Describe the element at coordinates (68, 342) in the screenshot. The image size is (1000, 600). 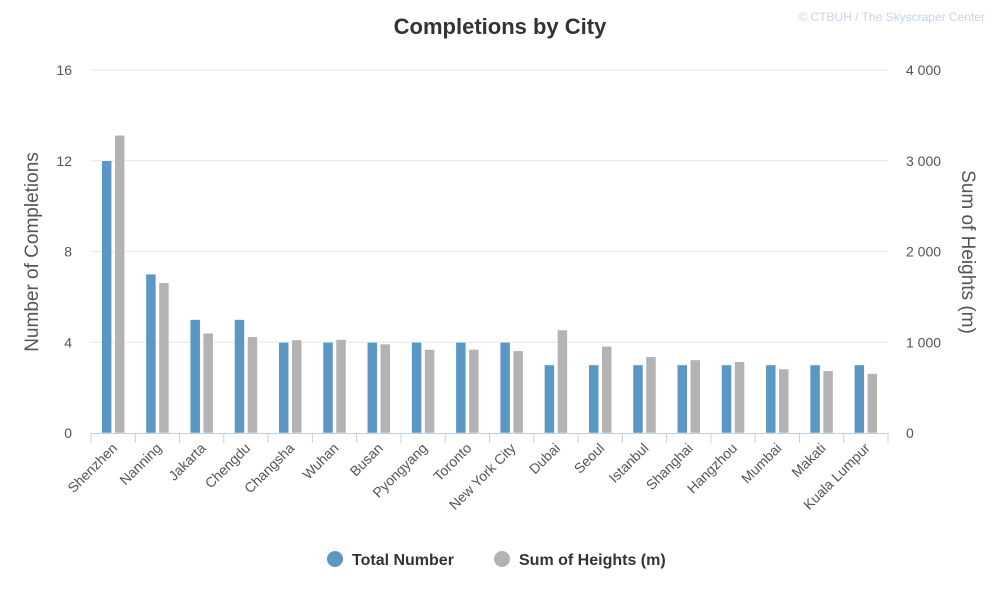
I see `y-left-tick-label: 4` at that location.